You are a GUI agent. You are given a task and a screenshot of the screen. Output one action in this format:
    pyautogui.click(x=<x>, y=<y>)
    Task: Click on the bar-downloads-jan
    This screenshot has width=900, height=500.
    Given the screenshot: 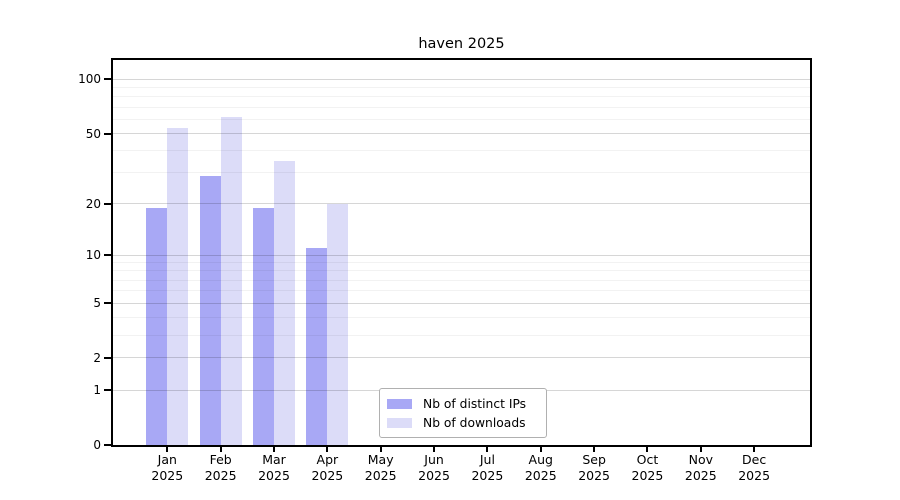 What is the action you would take?
    pyautogui.click(x=178, y=286)
    